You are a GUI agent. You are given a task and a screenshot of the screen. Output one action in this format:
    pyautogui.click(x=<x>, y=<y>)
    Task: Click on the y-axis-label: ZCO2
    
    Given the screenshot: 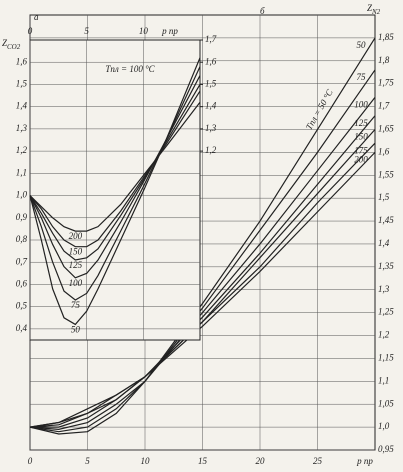 What is the action you would take?
    pyautogui.click(x=11, y=44)
    